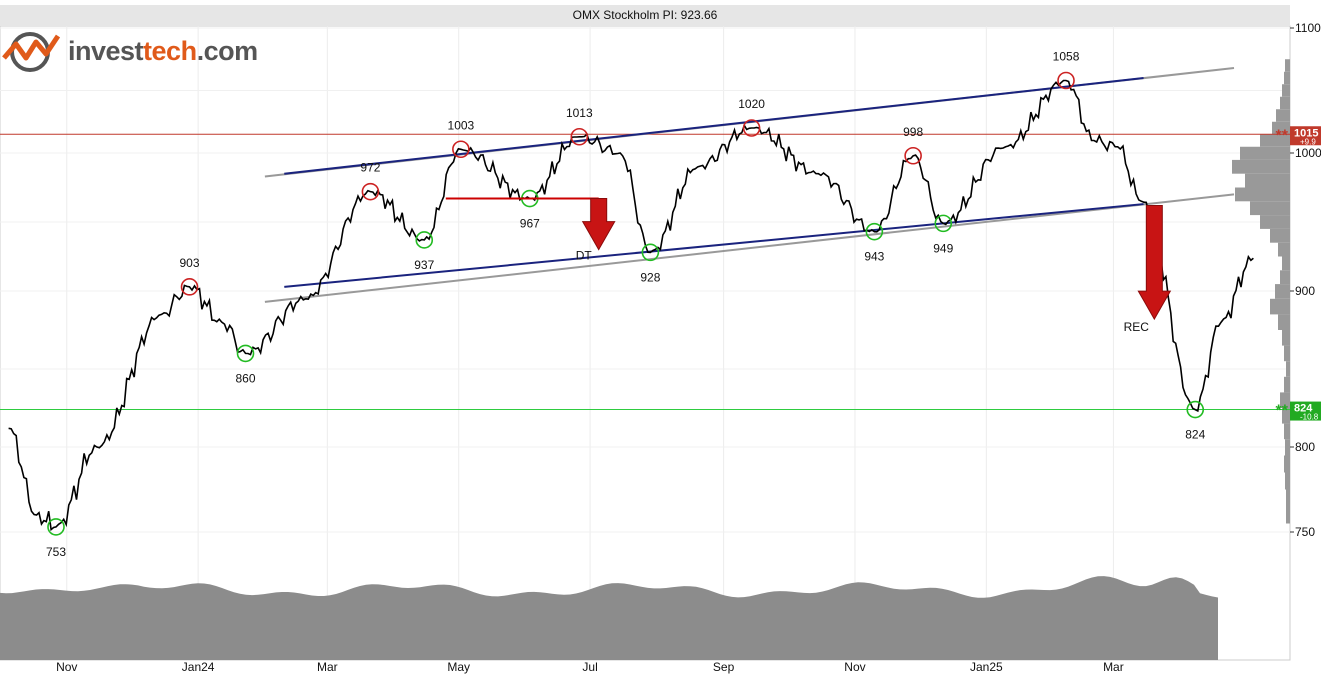 The width and height of the screenshot is (1321, 680). Describe the element at coordinates (170, 51) in the screenshot. I see `logo-part-2: tech` at that location.